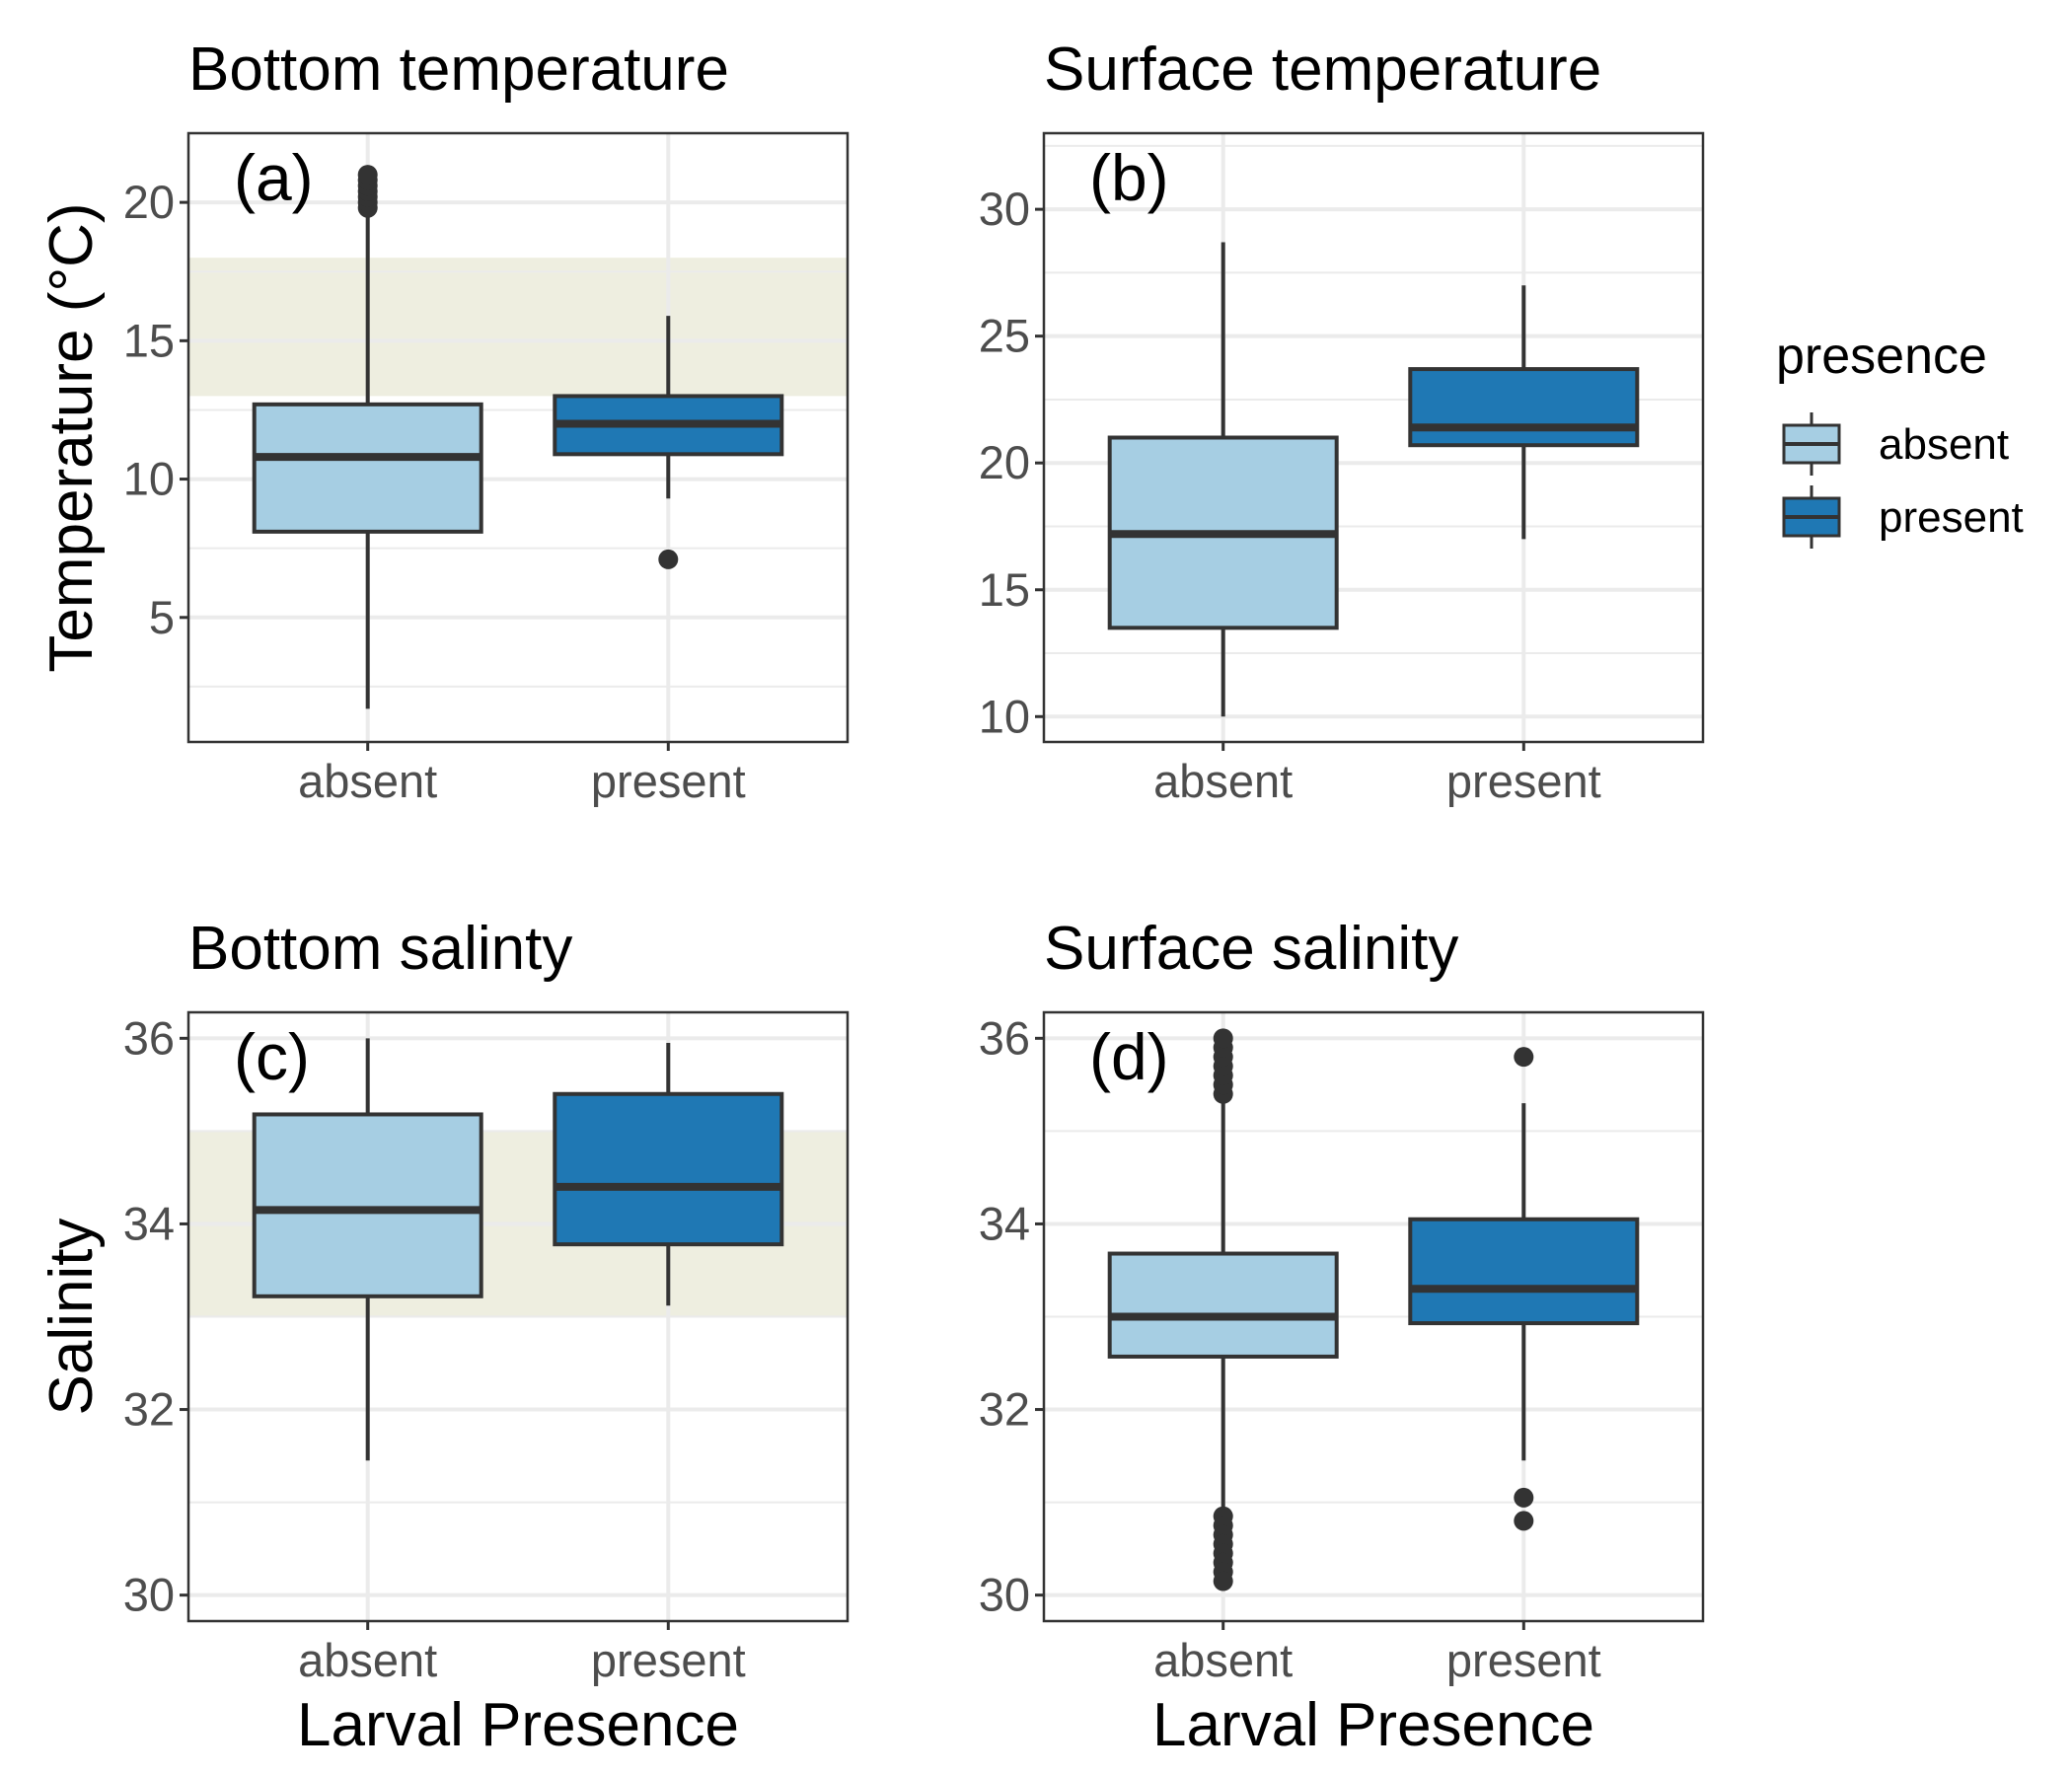 This screenshot has height=1776, width=2072. I want to click on legend-label: absent, so click(1944, 444).